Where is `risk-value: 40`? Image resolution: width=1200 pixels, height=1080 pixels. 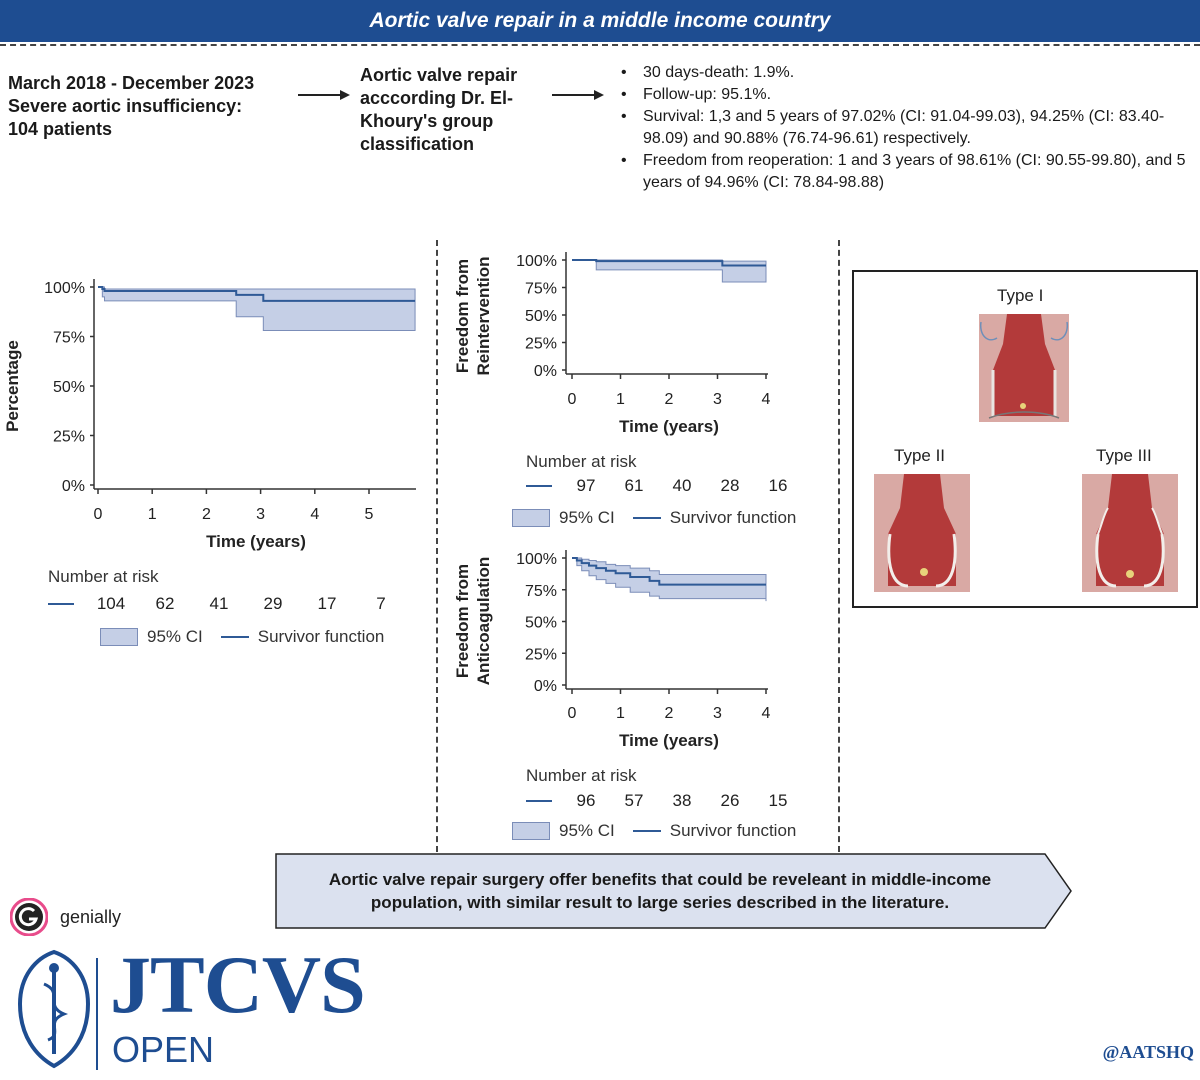
risk-value: 40 is located at coordinates (682, 485).